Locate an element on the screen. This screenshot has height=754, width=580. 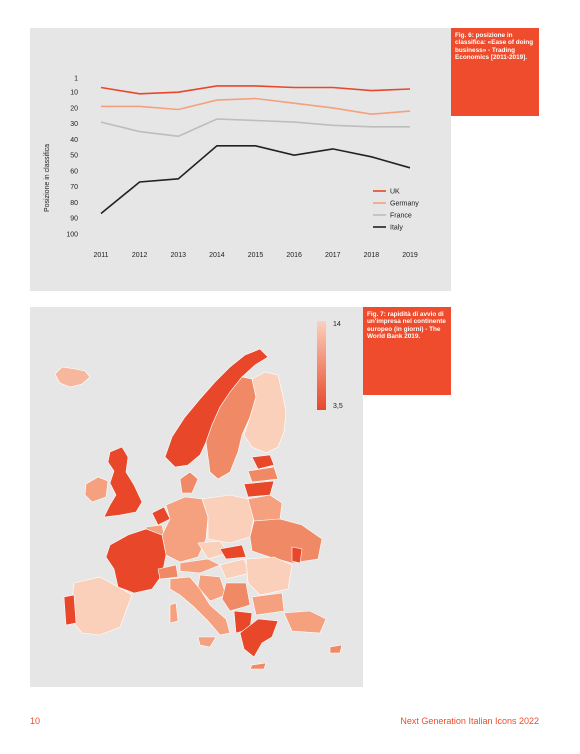
x-tick-label: 2012 is located at coordinates (140, 255).